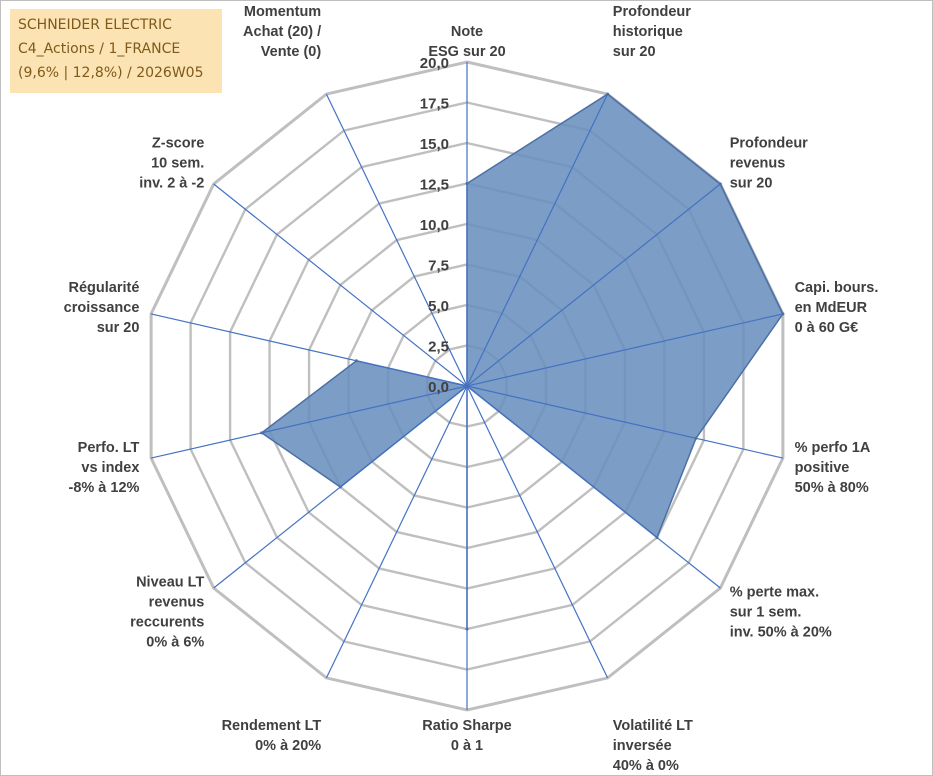  I want to click on radial-tick-label: 10,0, so click(434, 225).